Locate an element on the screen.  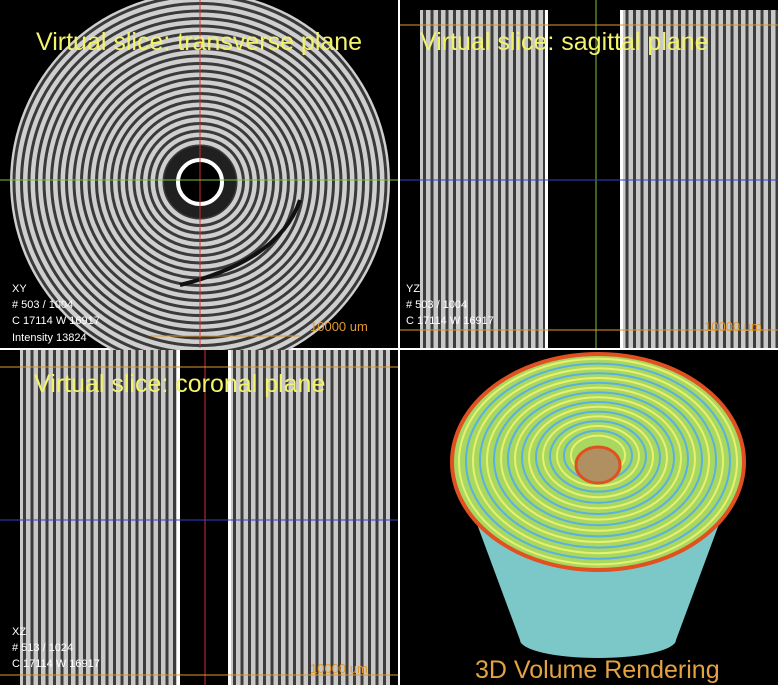
scale-bar-label: 10000 um is located at coordinates (339, 326).